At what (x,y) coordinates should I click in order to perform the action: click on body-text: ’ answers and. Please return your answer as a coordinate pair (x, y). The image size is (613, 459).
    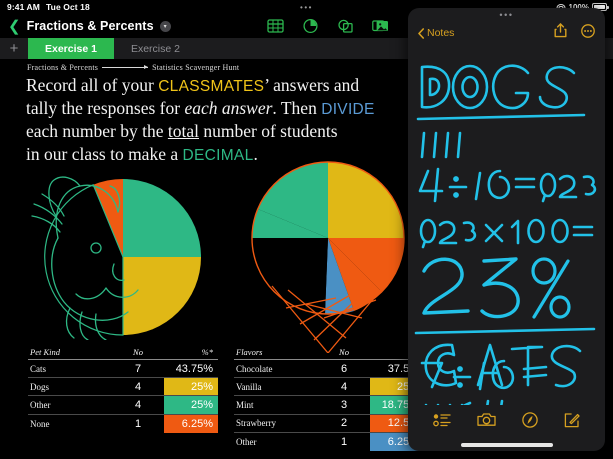
    Looking at the image, I should click on (312, 85).